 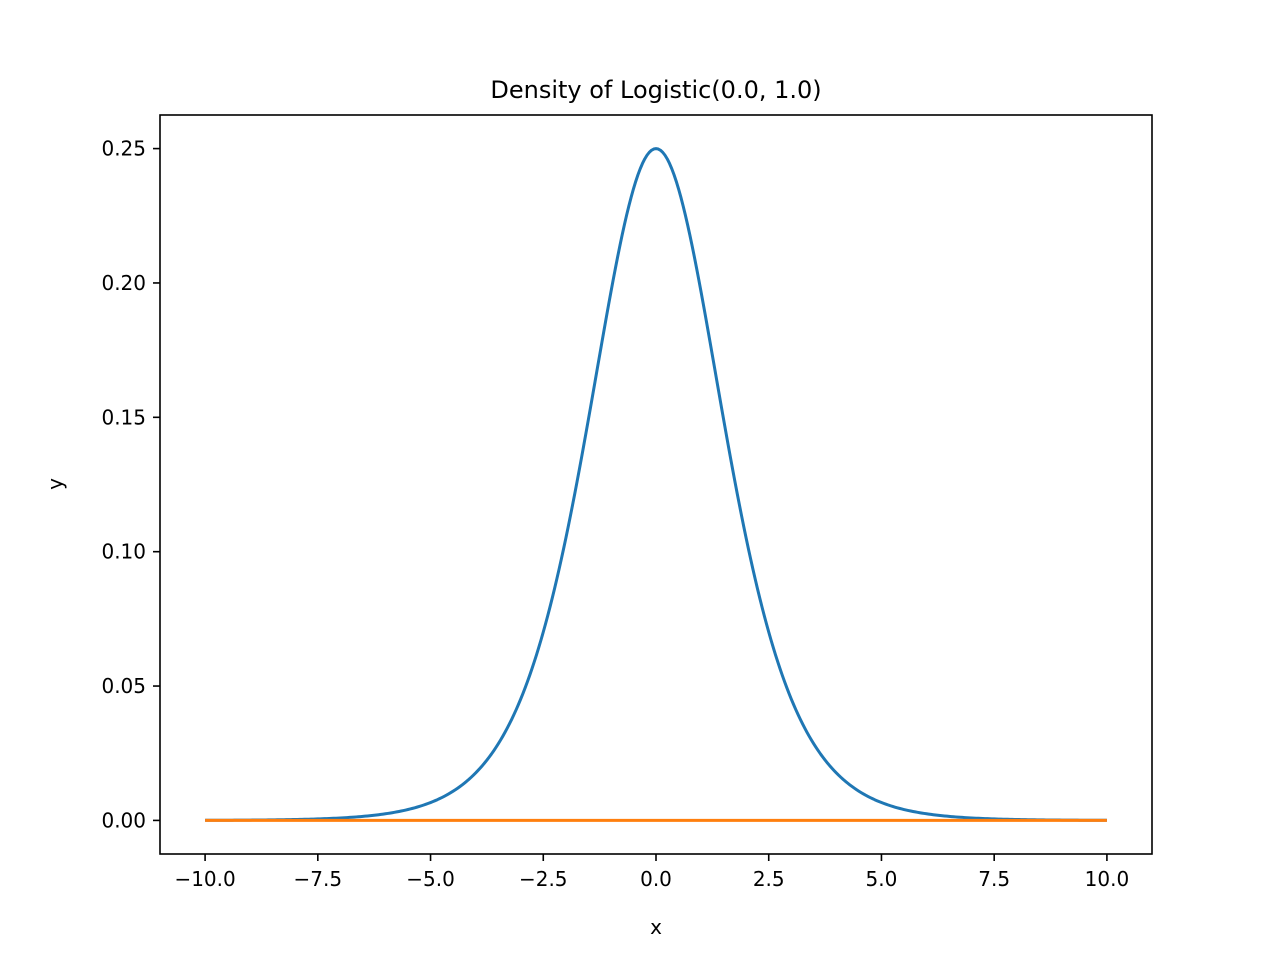 I want to click on y-tick-label: 0.15, so click(x=123, y=417).